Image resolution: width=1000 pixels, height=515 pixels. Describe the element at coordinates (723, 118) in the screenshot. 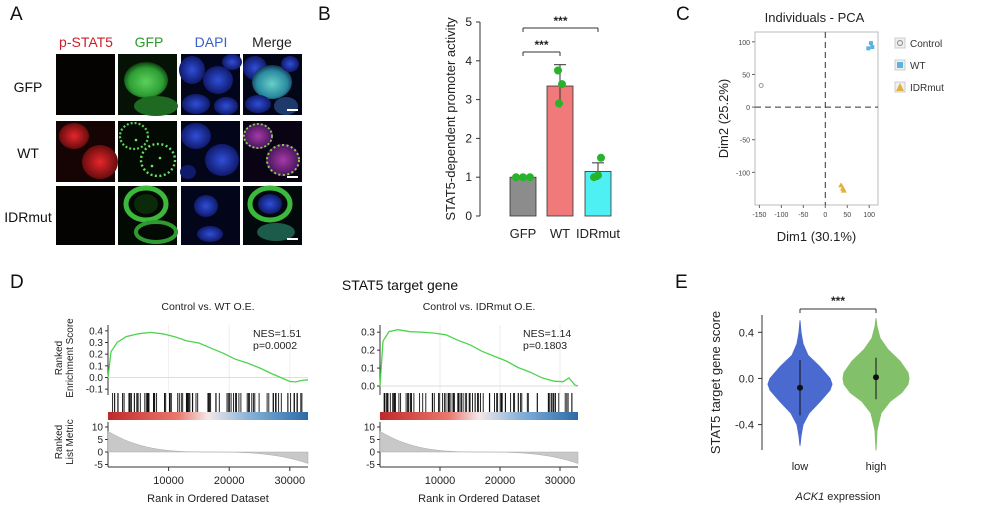

I see `y-axis-title: Dim2 (25.2%)` at that location.